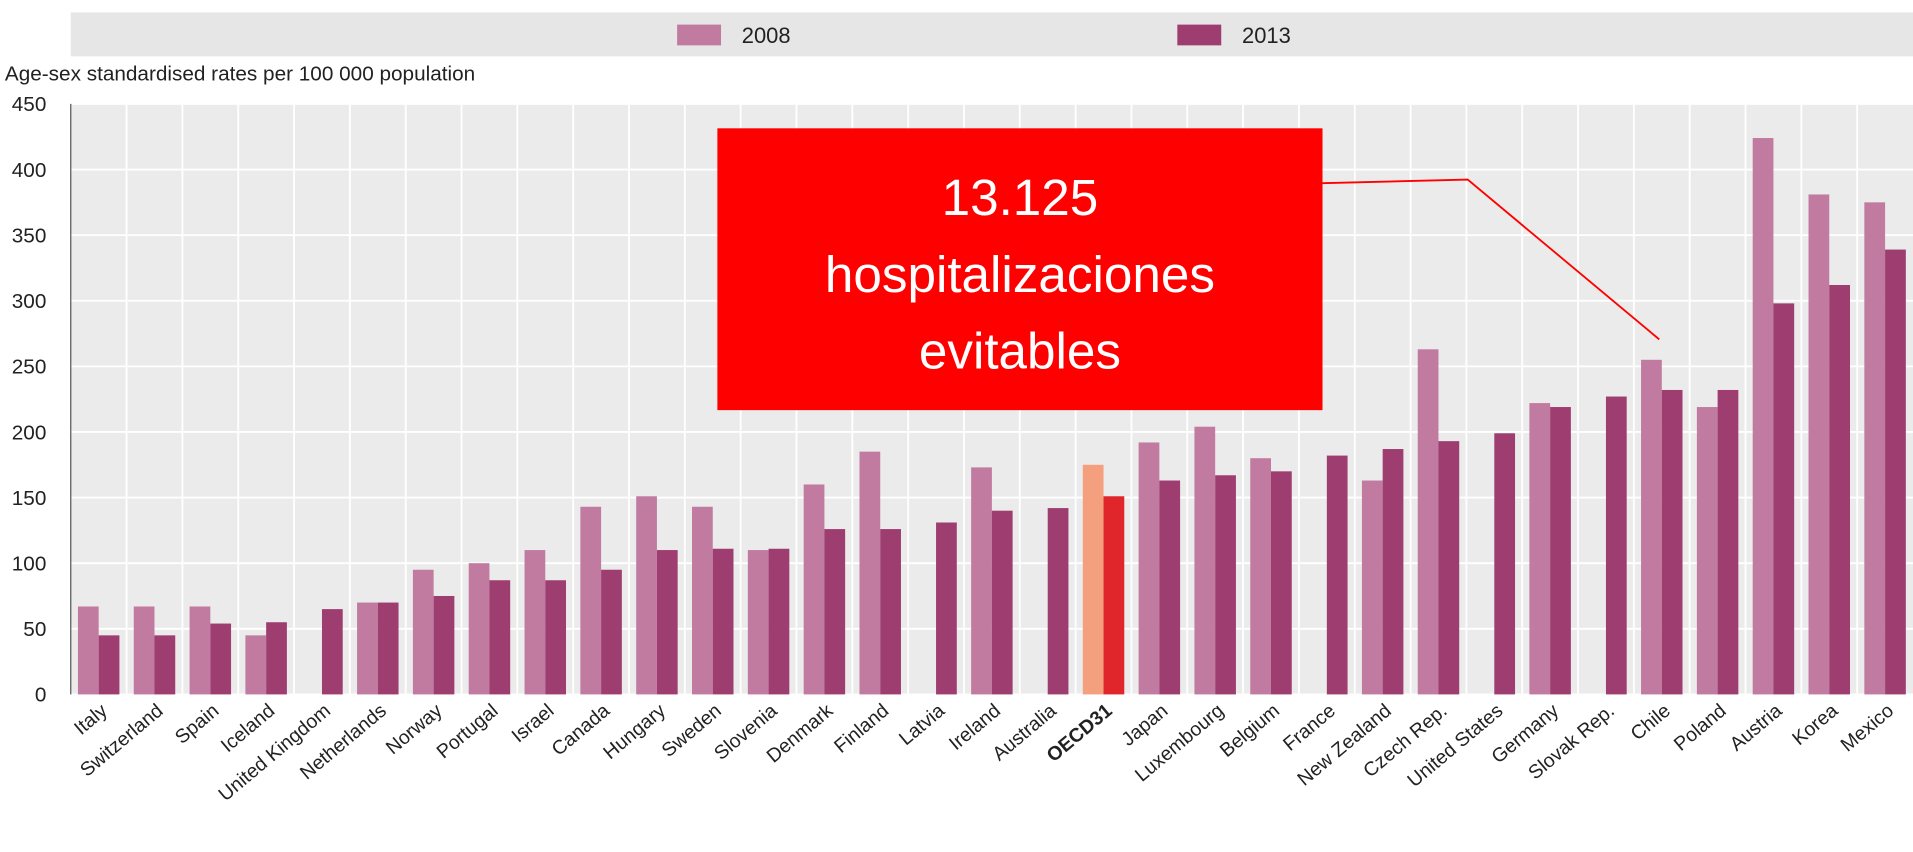  Describe the element at coordinates (1020, 351) in the screenshot. I see `annotation-text: evitables` at that location.